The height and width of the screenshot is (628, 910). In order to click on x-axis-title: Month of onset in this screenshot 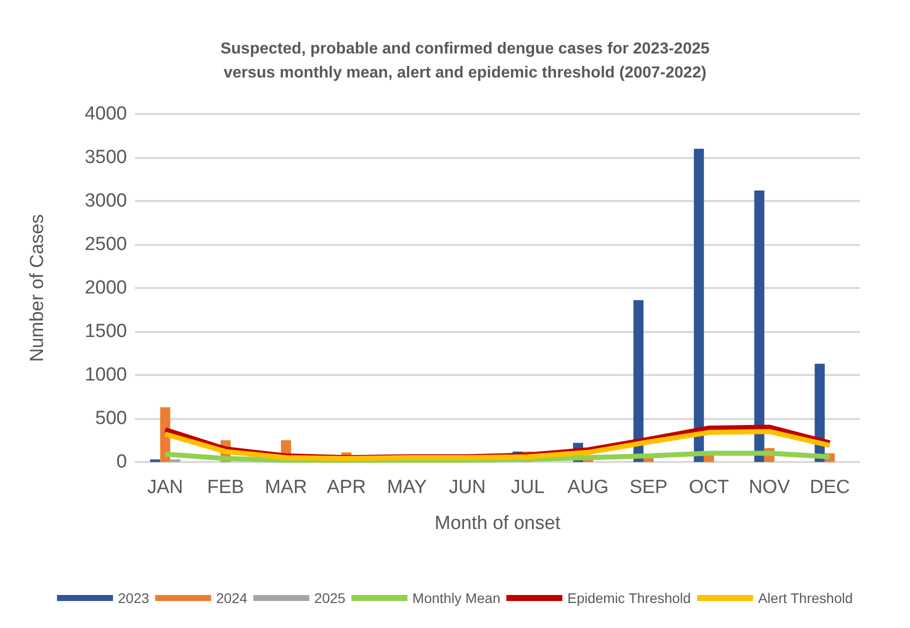, I will do `click(498, 523)`.